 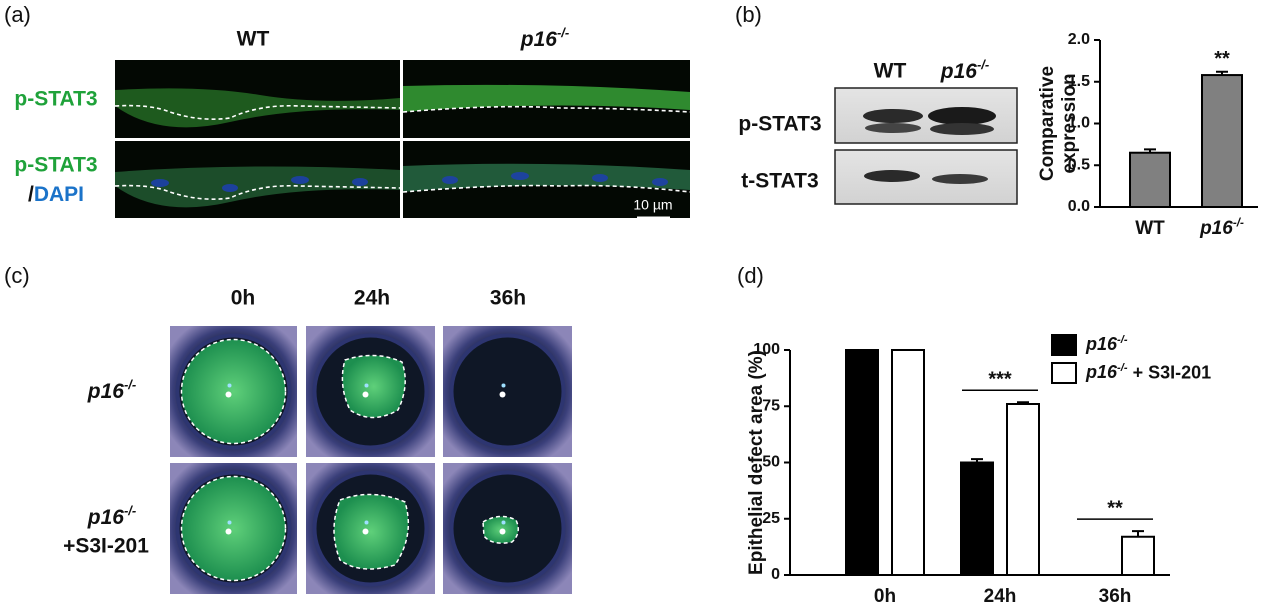 What do you see at coordinates (771, 405) in the screenshot?
I see `y-tick-label: 75` at bounding box center [771, 405].